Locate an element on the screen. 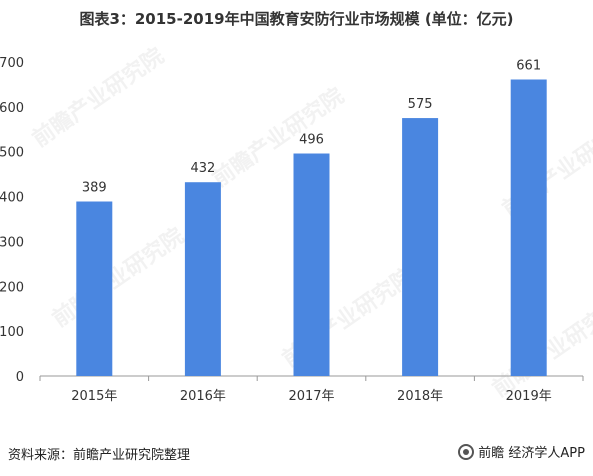  source-name: 前瞻产业研究院整理 is located at coordinates (132, 455).